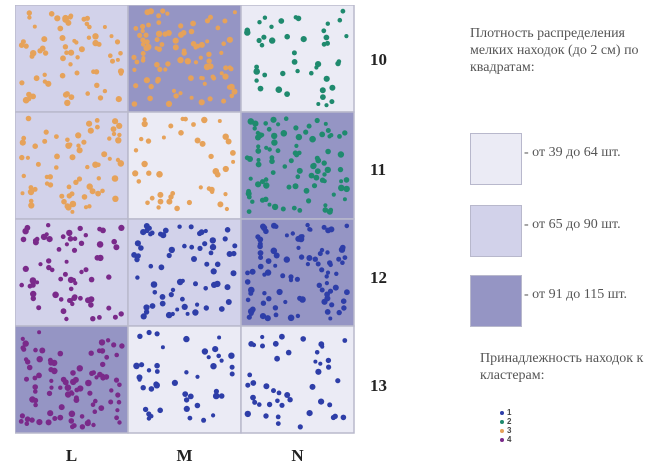  Describe the element at coordinates (378, 277) in the screenshot. I see `row-label-12: 12` at that location.